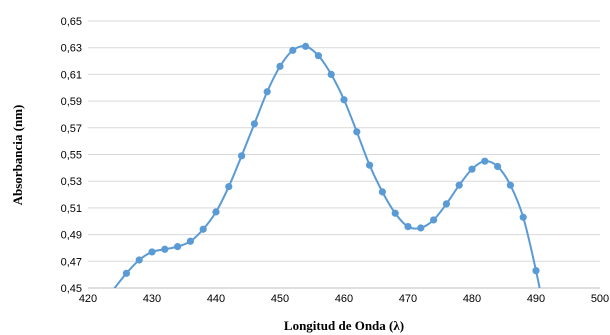 The width and height of the screenshot is (610, 335). What do you see at coordinates (71, 22) in the screenshot?
I see `y-tick-label: 0,65` at bounding box center [71, 22].